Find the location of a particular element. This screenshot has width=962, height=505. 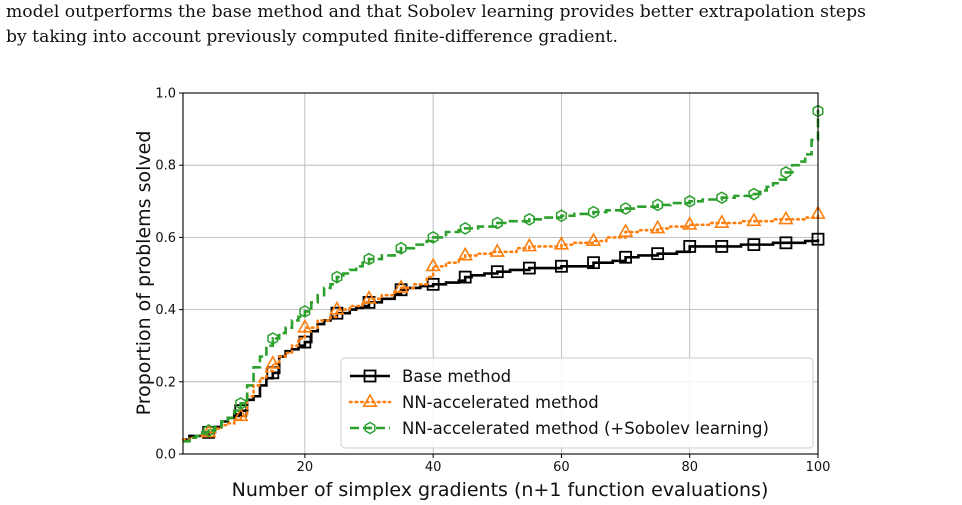

y-tick-label: 0.6 is located at coordinates (165, 238).